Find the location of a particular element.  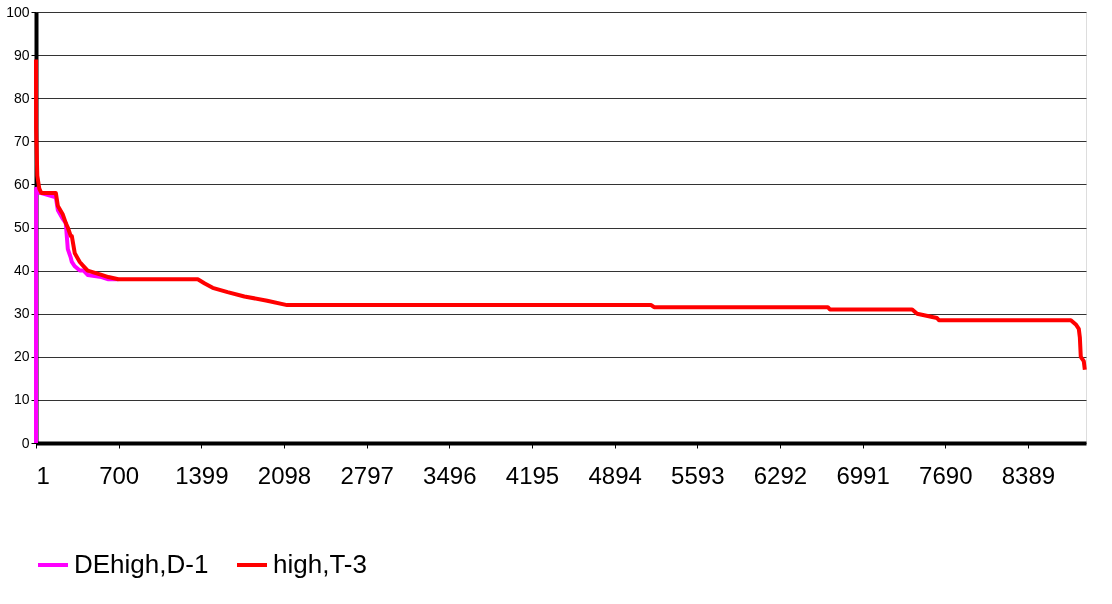

x-tick-label: 2797 is located at coordinates (367, 475).